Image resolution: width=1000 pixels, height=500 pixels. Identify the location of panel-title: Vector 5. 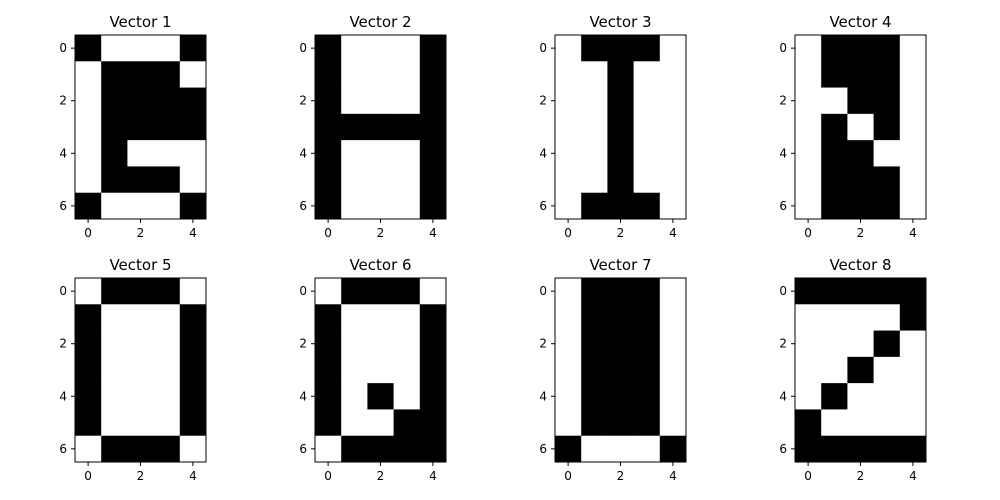
(140, 265).